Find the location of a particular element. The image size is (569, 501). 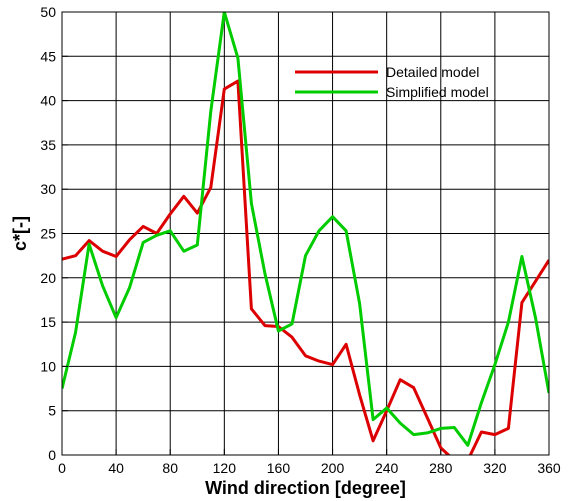

y-tick-label: 5 is located at coordinates (52, 411).